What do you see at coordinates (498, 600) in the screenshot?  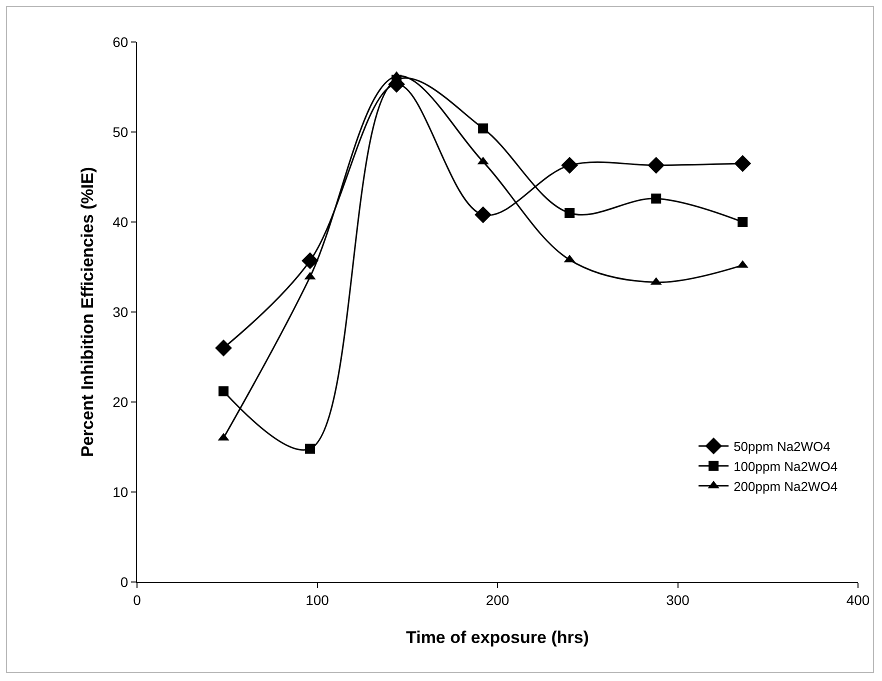 I see `x-tick-label: 200` at bounding box center [498, 600].